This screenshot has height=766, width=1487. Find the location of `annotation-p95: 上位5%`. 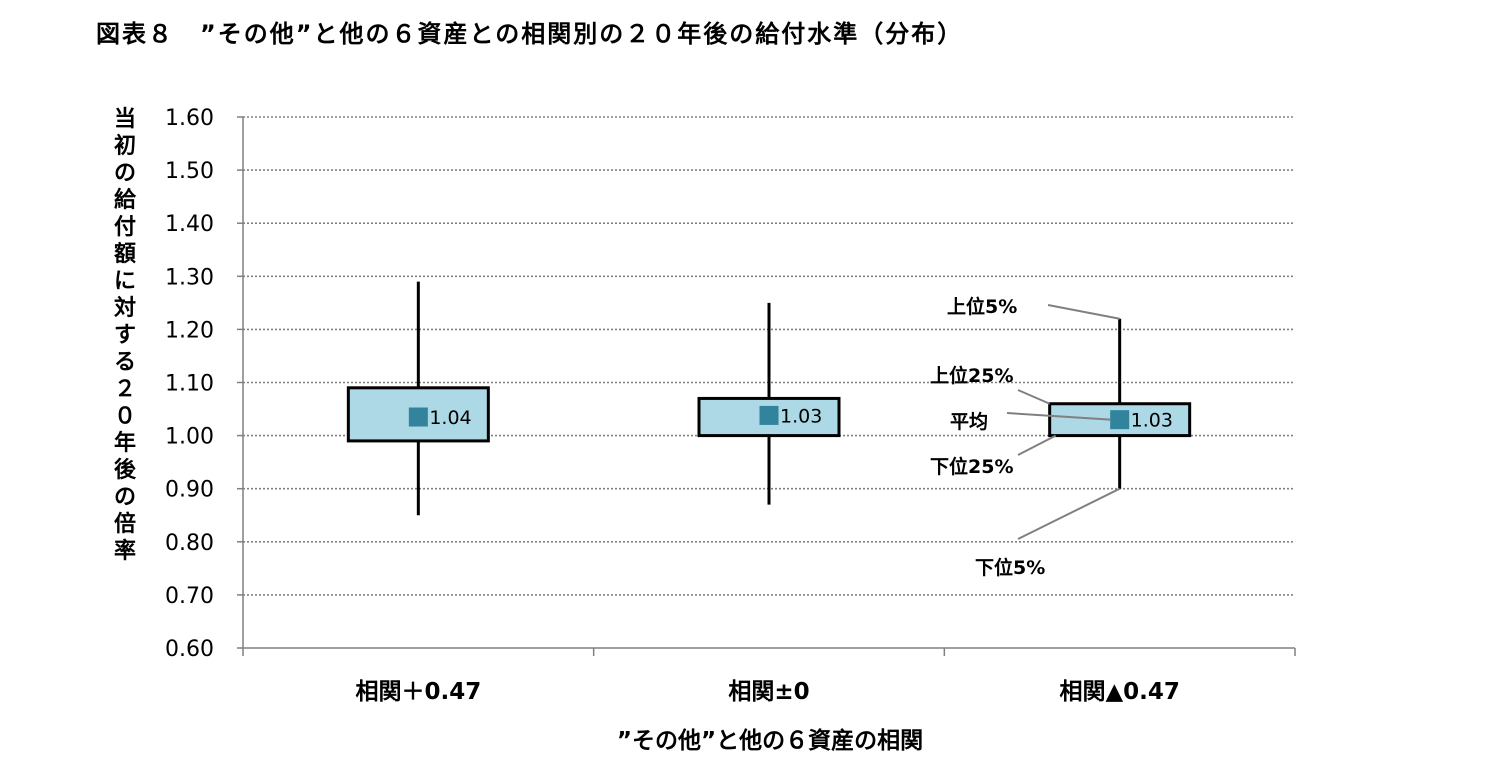

annotation-p95: 上位5% is located at coordinates (982, 306).